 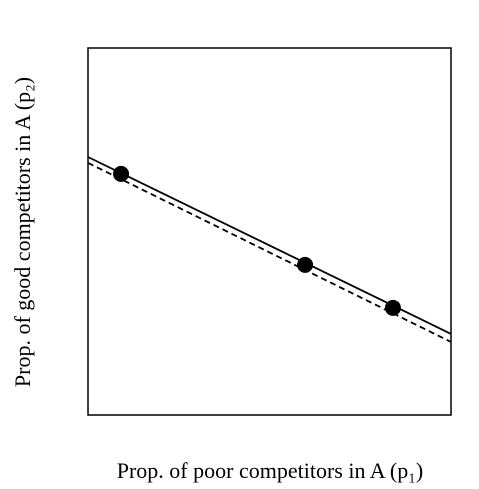 What do you see at coordinates (22, 232) in the screenshot?
I see `y-axis-label: Prop. of good competitors in A (p₂)` at bounding box center [22, 232].